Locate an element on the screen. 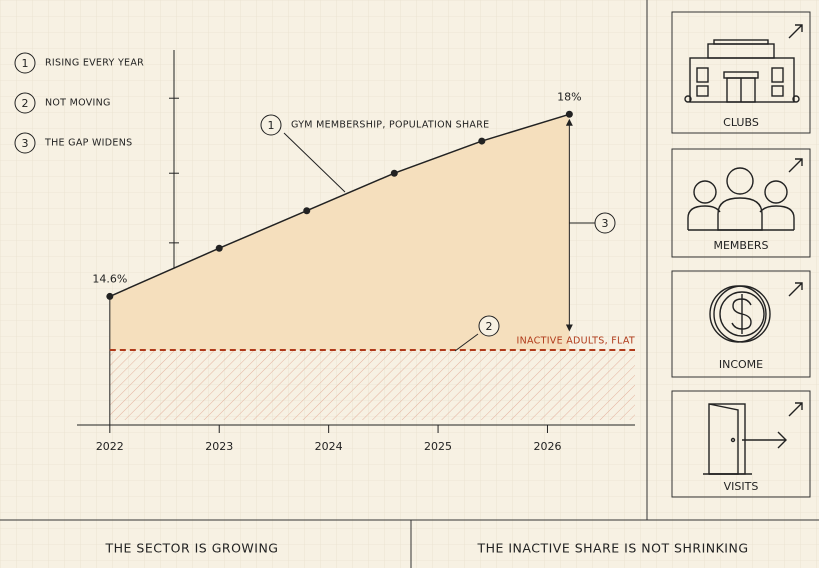 This screenshot has width=819, height=568. badge-number: 1 is located at coordinates (271, 125).